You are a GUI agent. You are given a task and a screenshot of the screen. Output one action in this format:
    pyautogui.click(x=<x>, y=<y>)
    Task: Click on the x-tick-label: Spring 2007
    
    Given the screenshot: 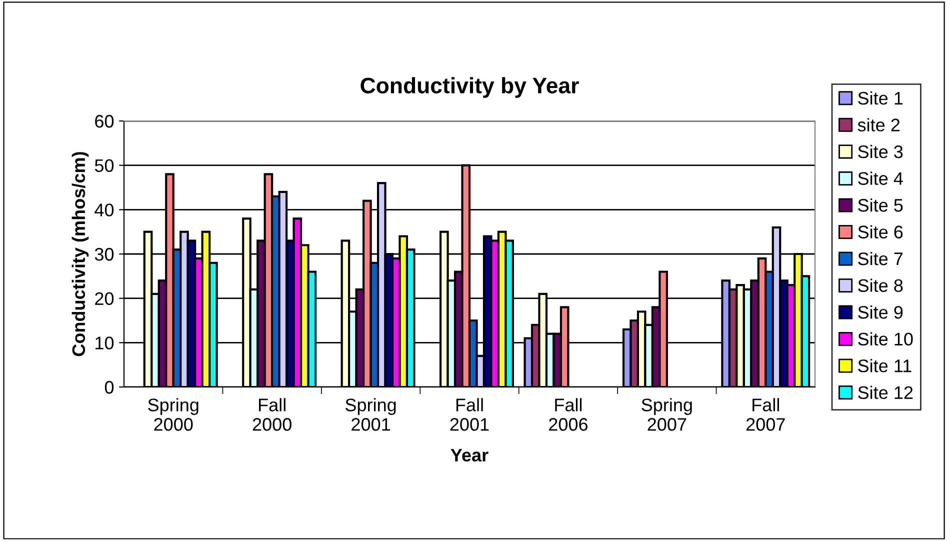 What is the action you would take?
    pyautogui.click(x=667, y=414)
    